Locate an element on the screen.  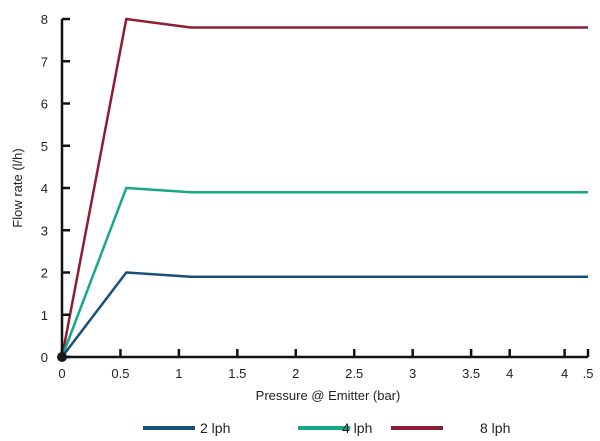
x-tick-label: 3 is located at coordinates (412, 373).